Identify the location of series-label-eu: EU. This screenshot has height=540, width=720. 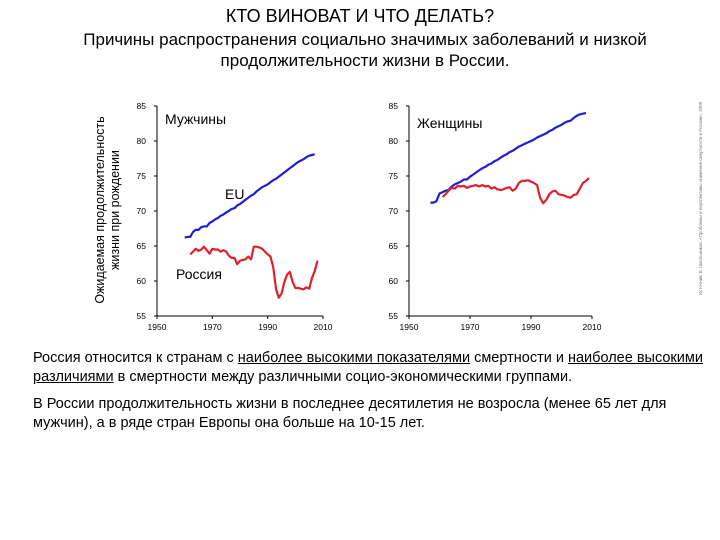
(234, 194).